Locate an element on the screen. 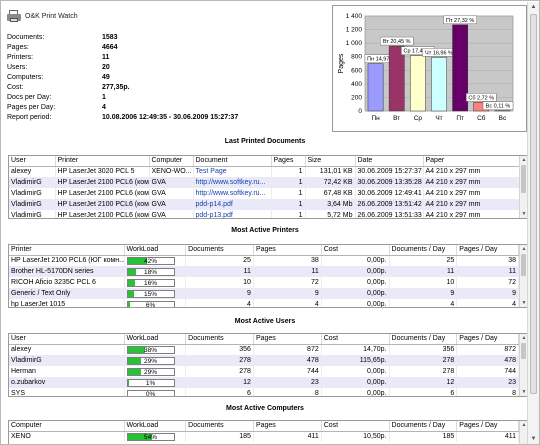  document-link: pdd-p14.pdf is located at coordinates (232, 204).